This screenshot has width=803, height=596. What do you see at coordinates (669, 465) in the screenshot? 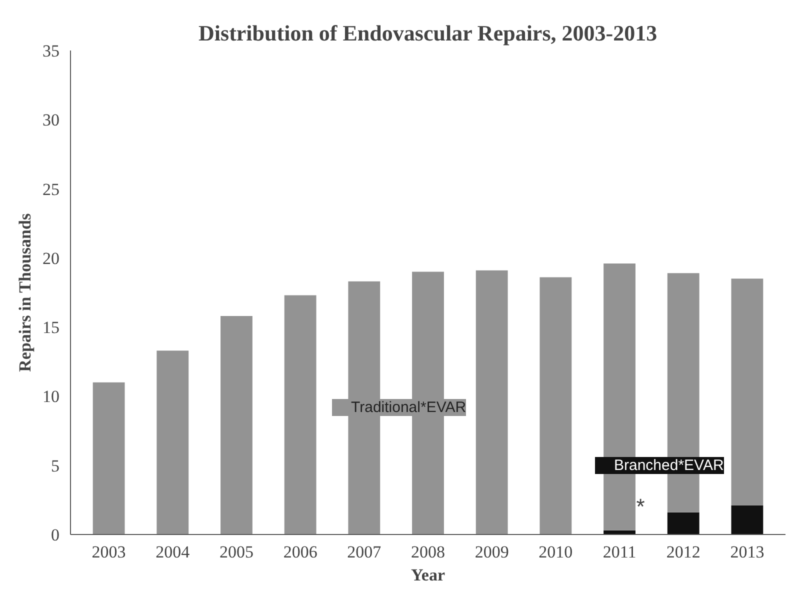
I see `text: Branched*EVAR` at bounding box center [669, 465].